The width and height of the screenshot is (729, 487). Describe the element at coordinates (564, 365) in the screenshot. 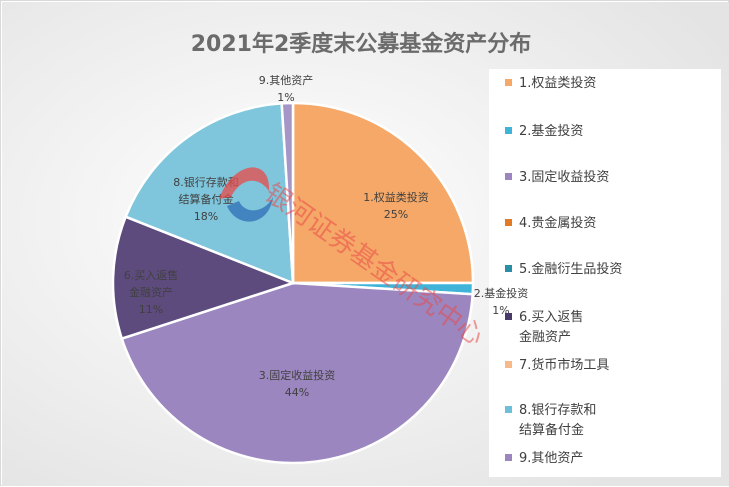

I see `legend-item-7: 7.货币市场工具` at that location.